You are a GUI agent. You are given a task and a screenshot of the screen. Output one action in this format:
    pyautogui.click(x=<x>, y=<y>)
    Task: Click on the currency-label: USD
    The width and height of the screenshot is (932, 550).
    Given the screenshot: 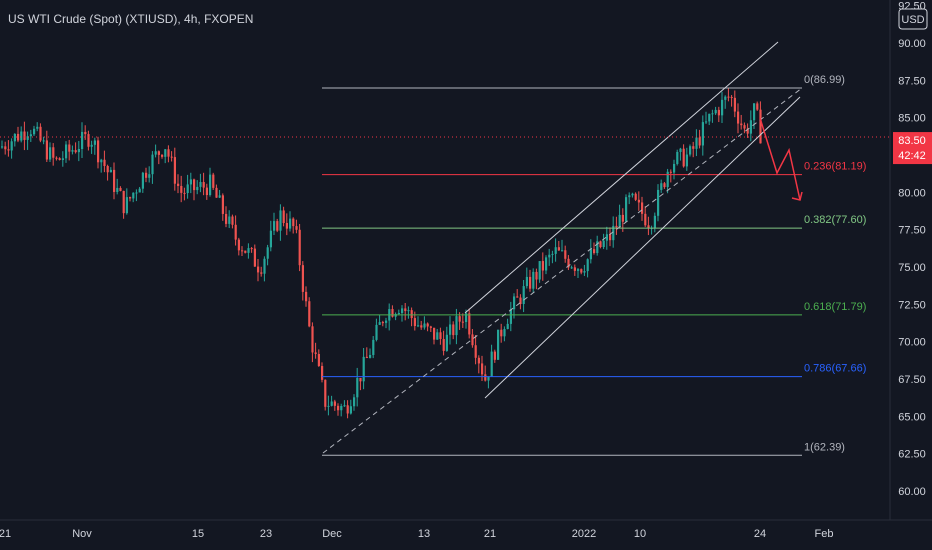 What is the action you would take?
    pyautogui.click(x=912, y=20)
    